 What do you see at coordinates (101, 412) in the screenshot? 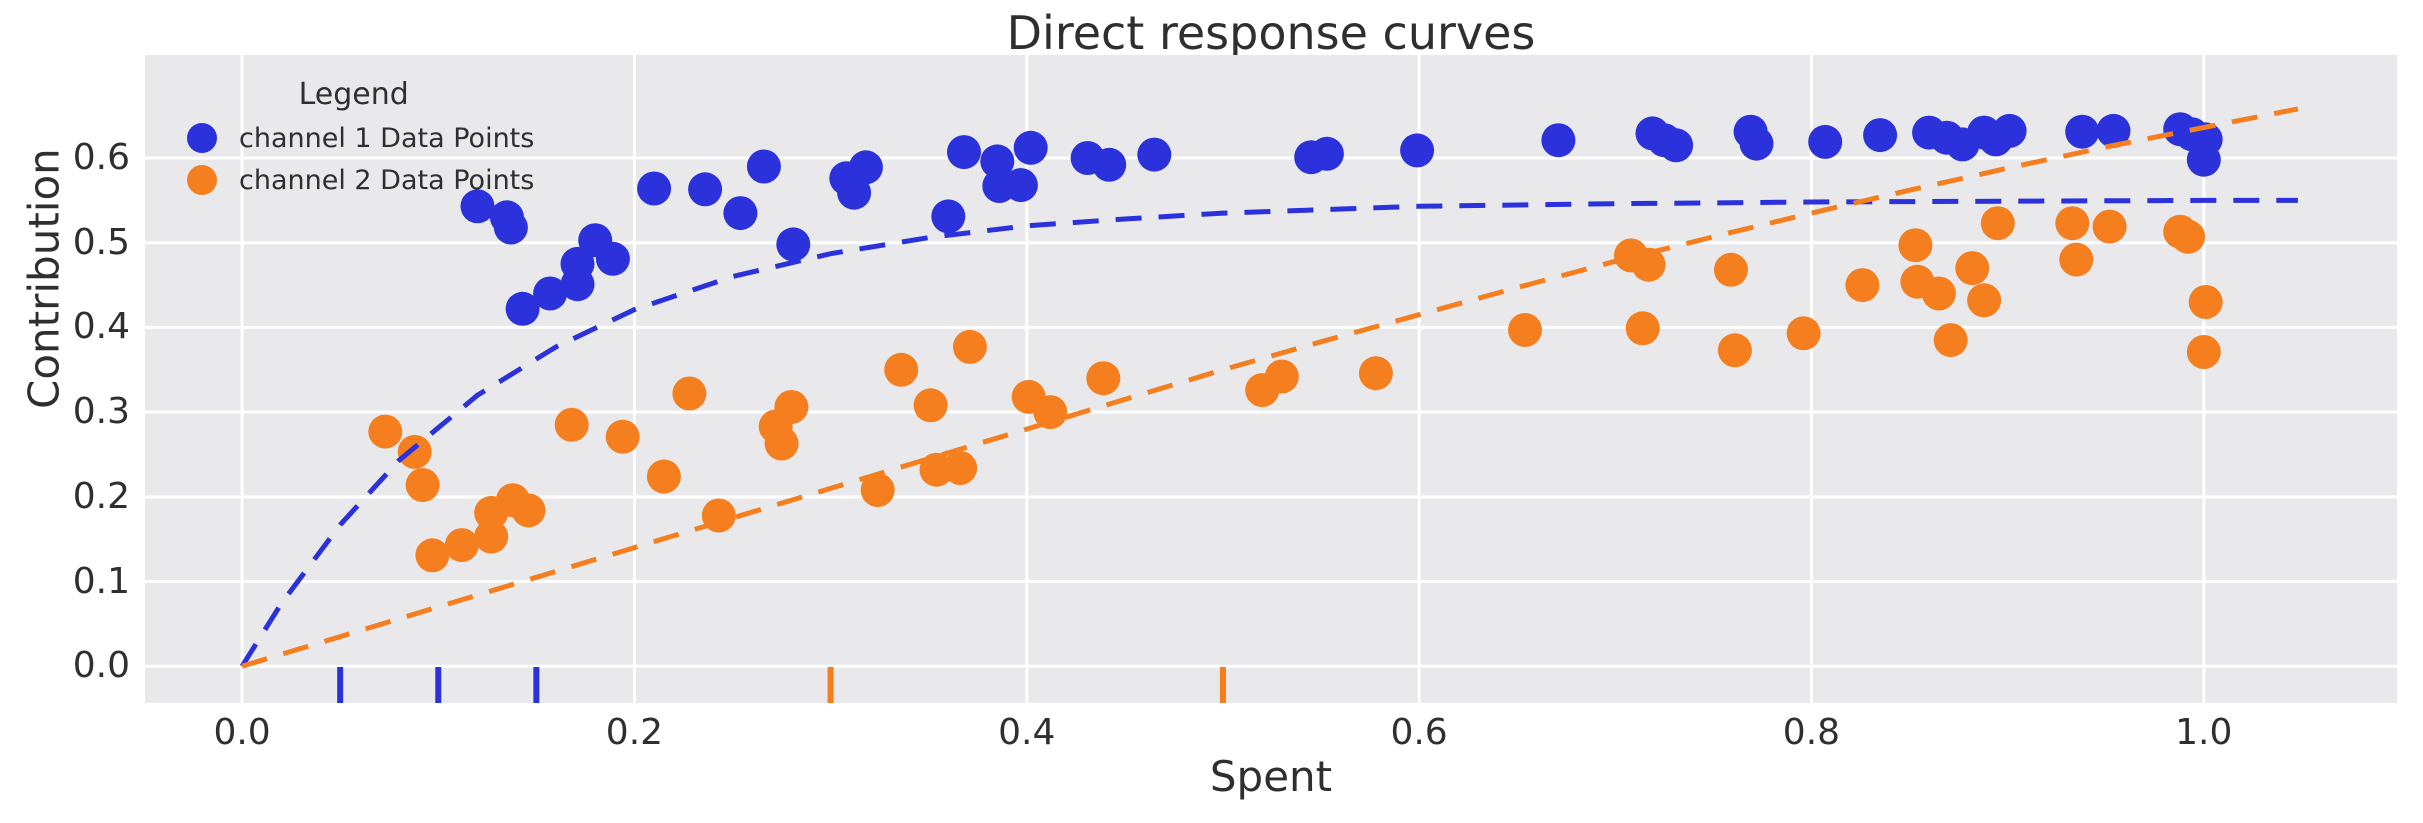
I see `y-tick-label: 0.3` at bounding box center [101, 412].